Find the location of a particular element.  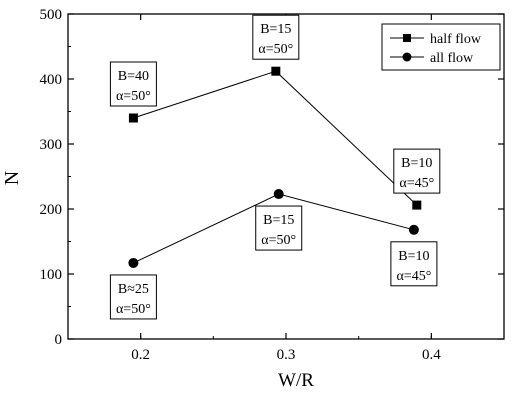

annotation-box: B≈25 α=50° is located at coordinates (133, 297).